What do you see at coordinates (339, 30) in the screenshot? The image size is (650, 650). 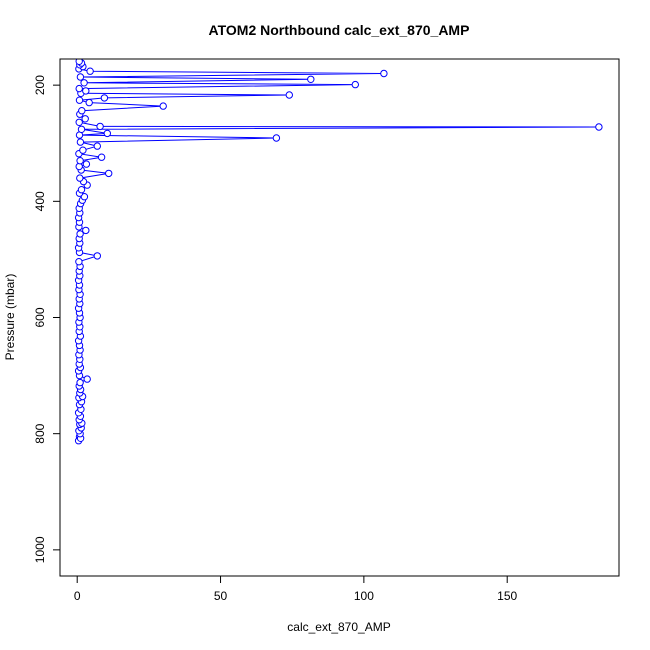 I see `chart-title: ATOM2 Northbound calc_ext_870_AMP` at bounding box center [339, 30].